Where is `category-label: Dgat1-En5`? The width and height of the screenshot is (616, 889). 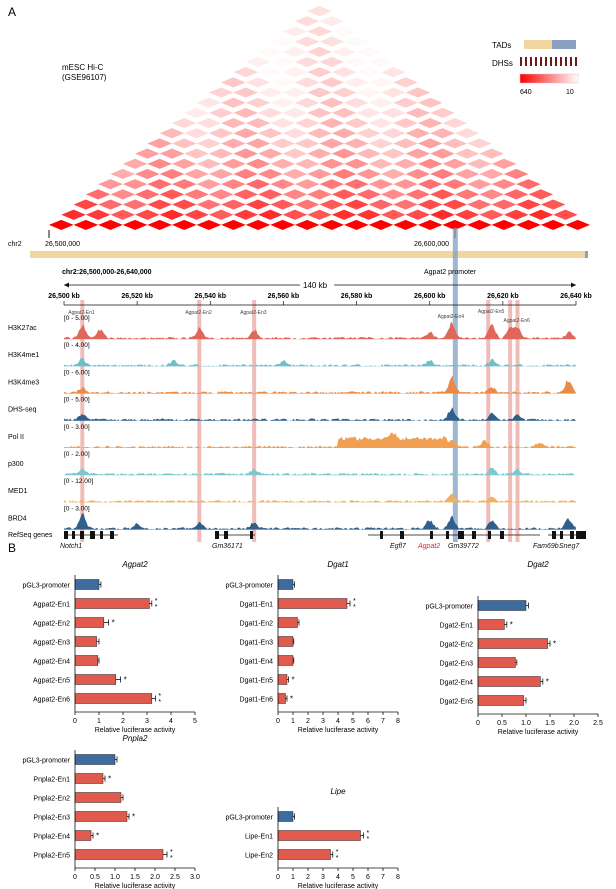
category-label: Dgat1-En5 is located at coordinates (257, 681).